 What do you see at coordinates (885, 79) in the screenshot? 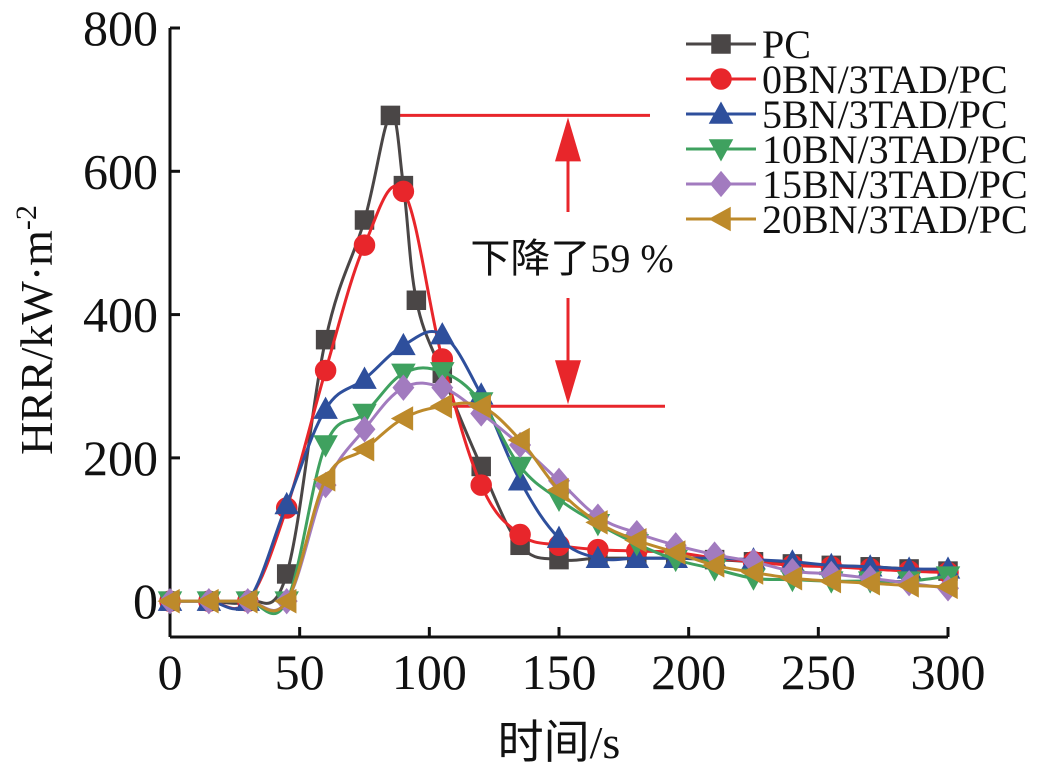
I see `legend-label: 0BN/3TAD/PC` at bounding box center [885, 79].